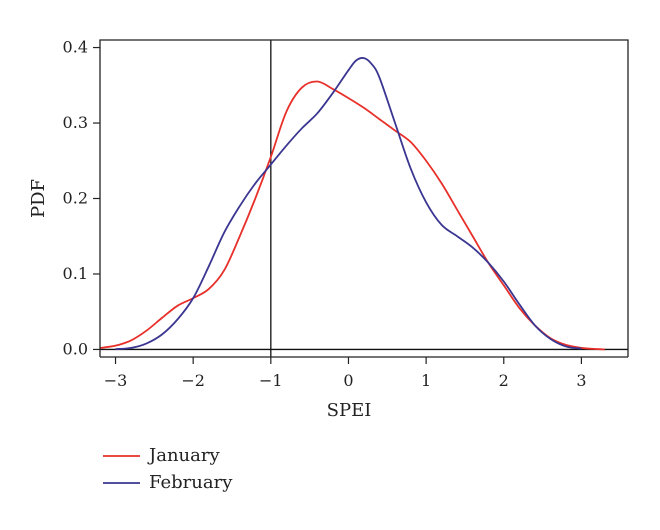  Describe the element at coordinates (349, 410) in the screenshot. I see `x-axis-title: SPEI` at that location.